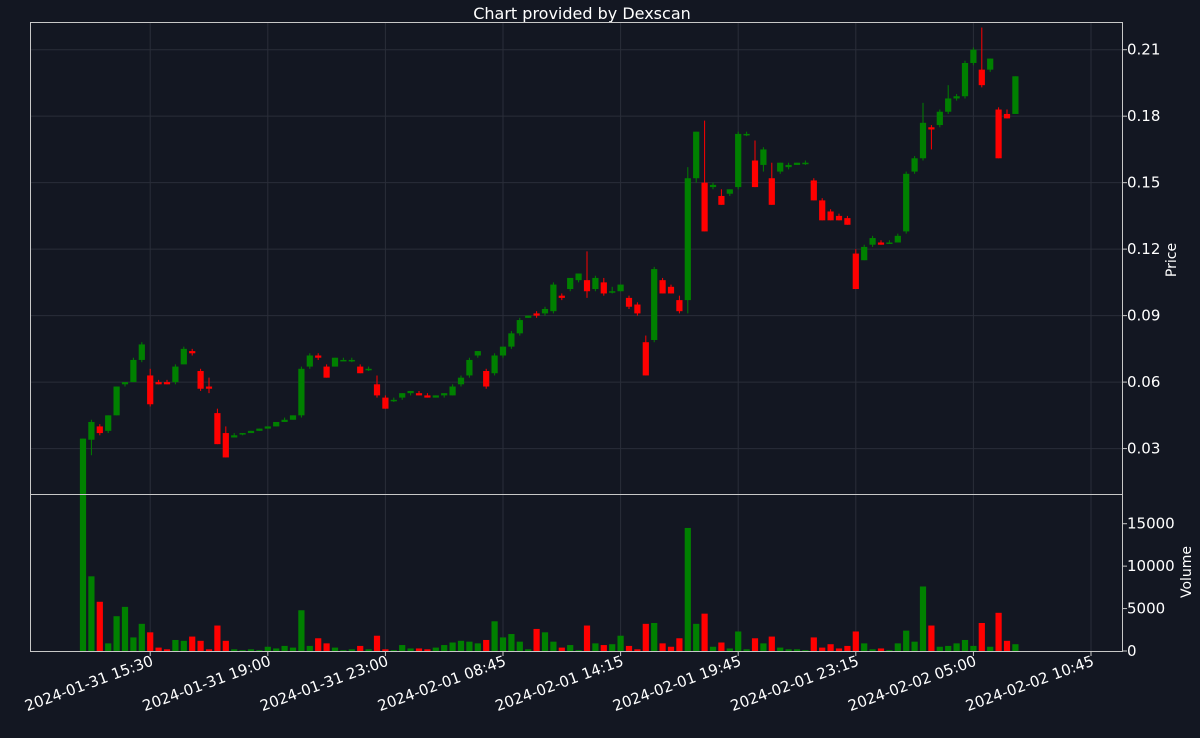 The width and height of the screenshot is (1200, 738). What do you see at coordinates (1143, 249) in the screenshot?
I see `price-tick-label: 0.12` at bounding box center [1143, 249].